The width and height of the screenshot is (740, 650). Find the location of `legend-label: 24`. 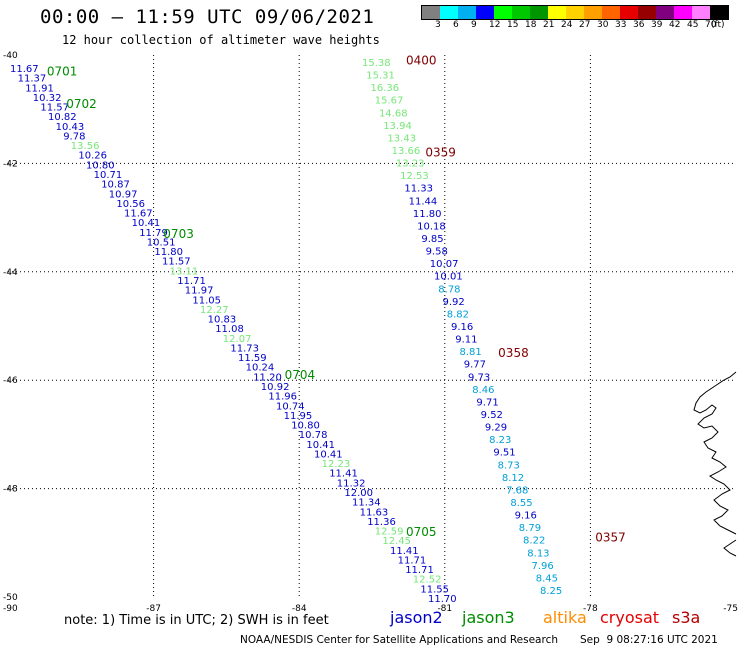

legend-label: 24 is located at coordinates (567, 25).